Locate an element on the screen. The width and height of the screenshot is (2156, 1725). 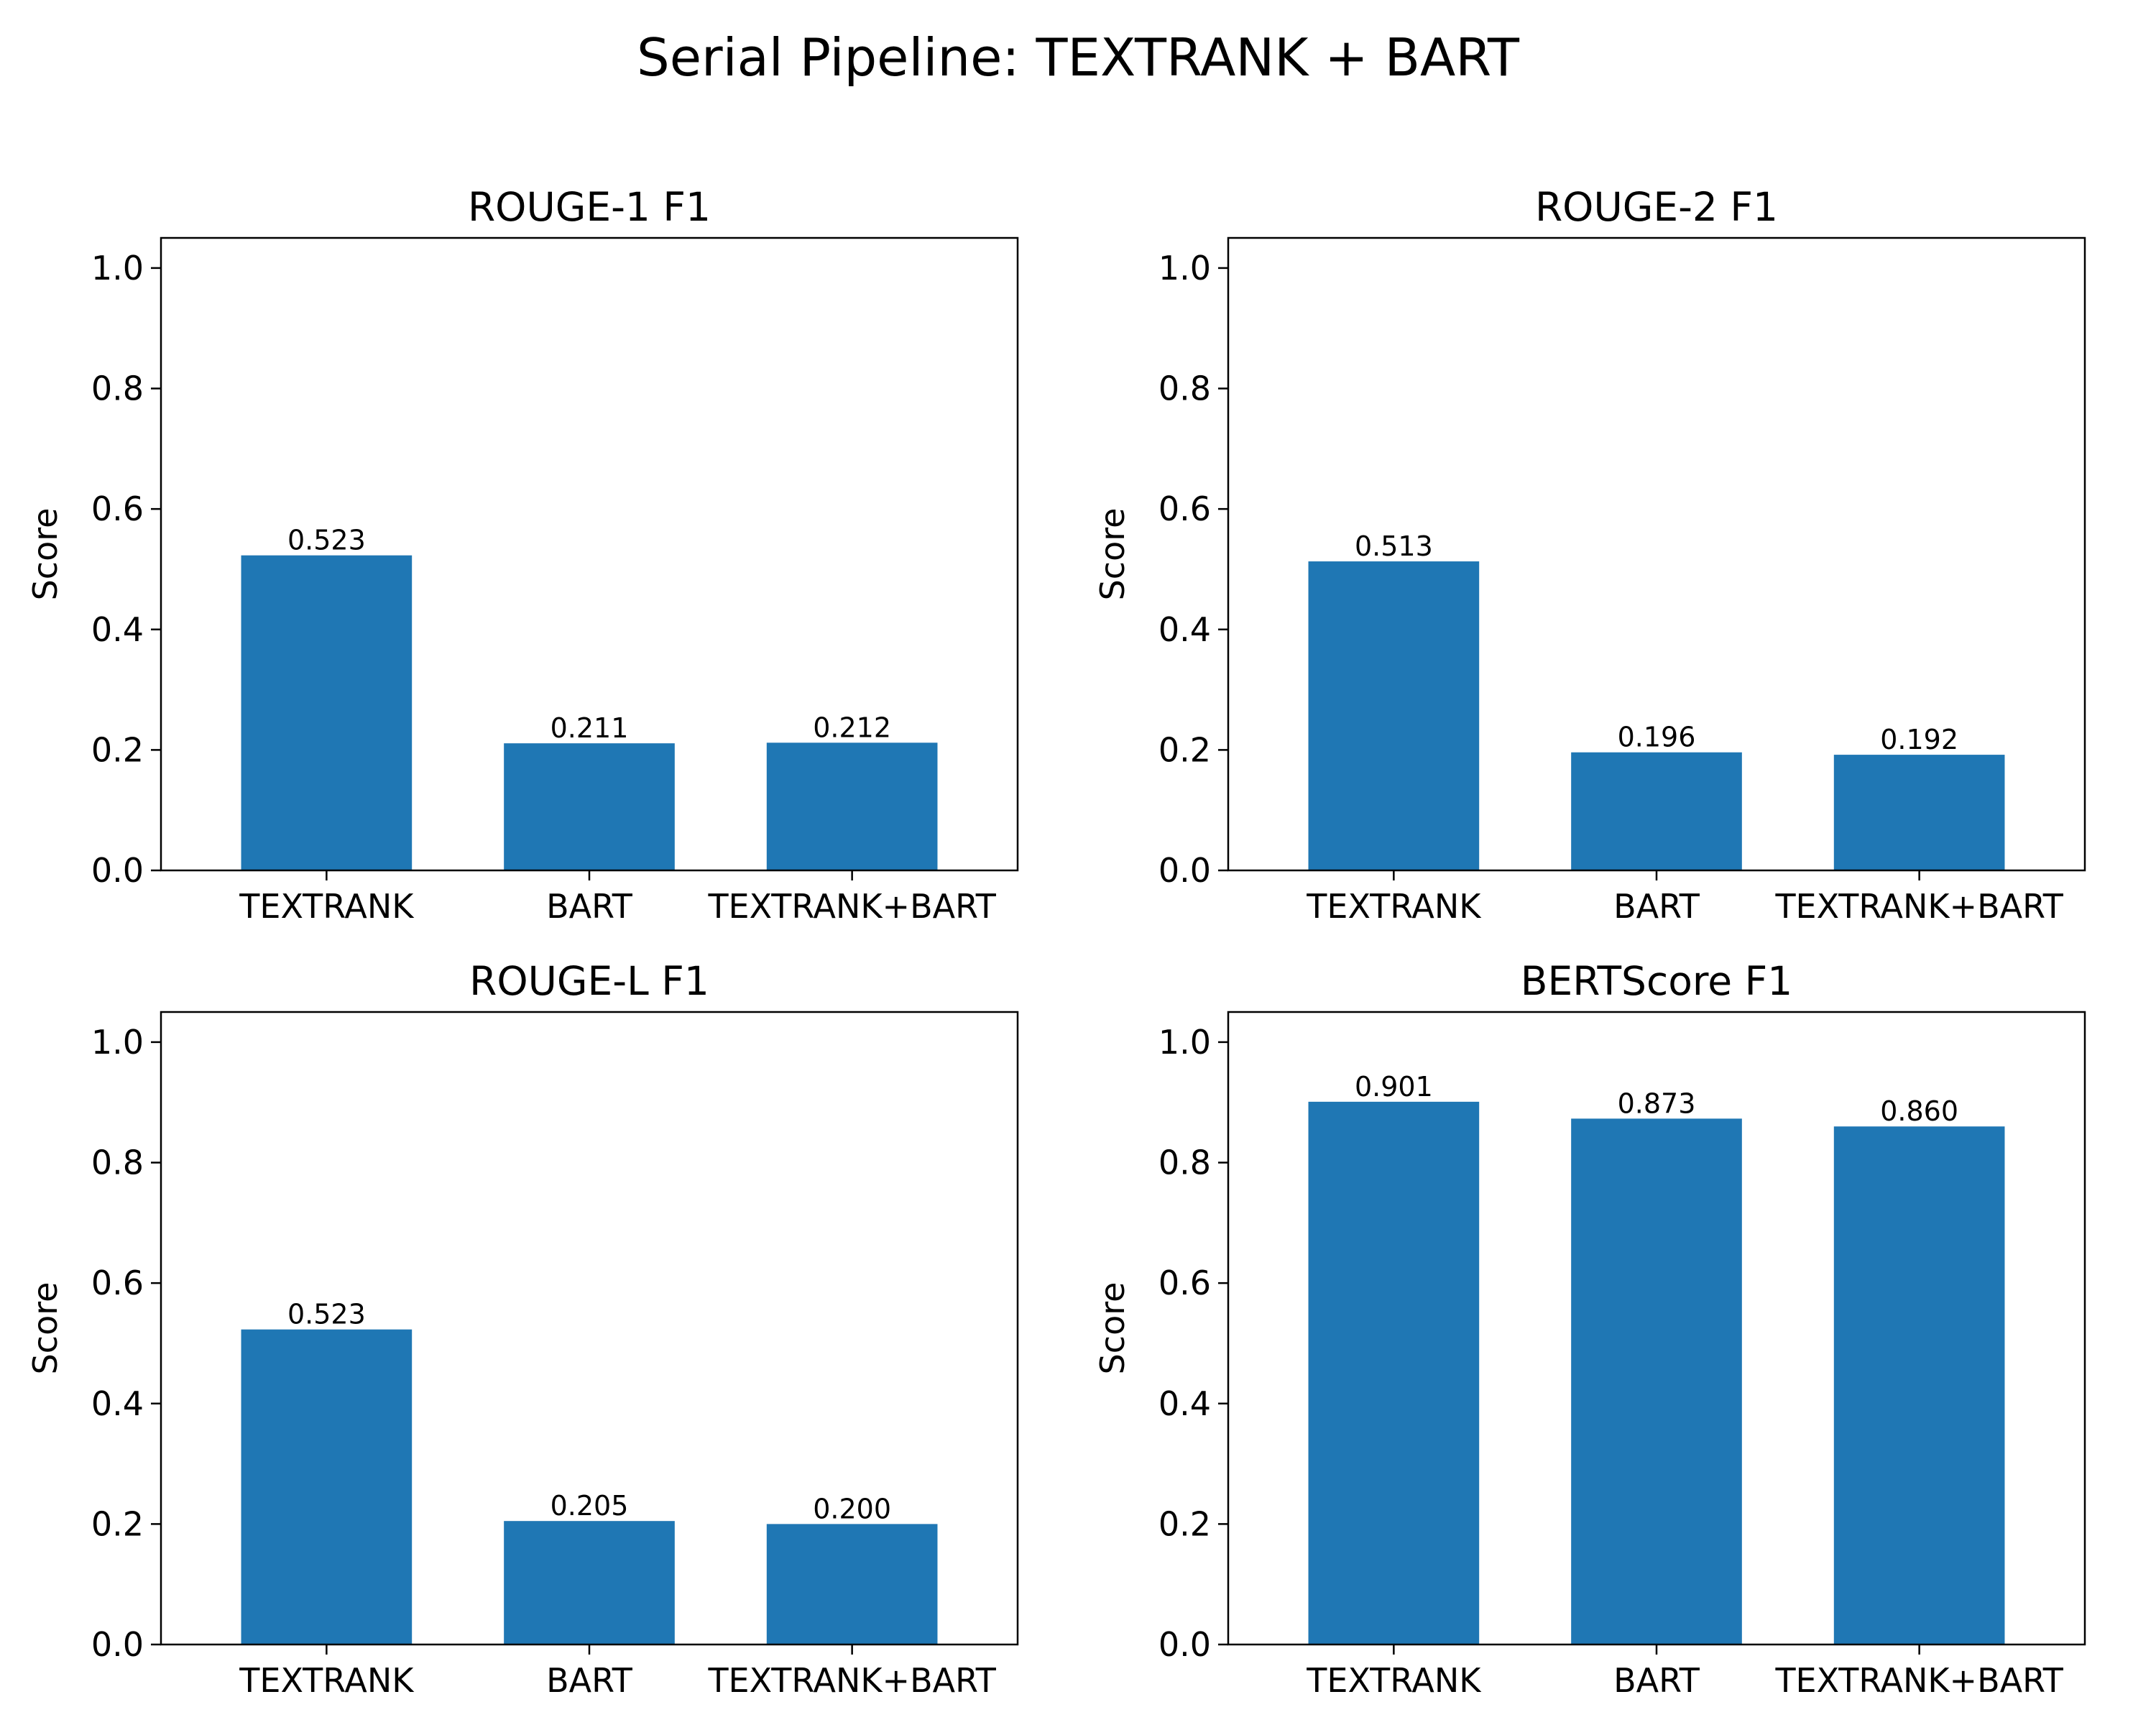
bar-value-label: 0.192 is located at coordinates (1919, 739).